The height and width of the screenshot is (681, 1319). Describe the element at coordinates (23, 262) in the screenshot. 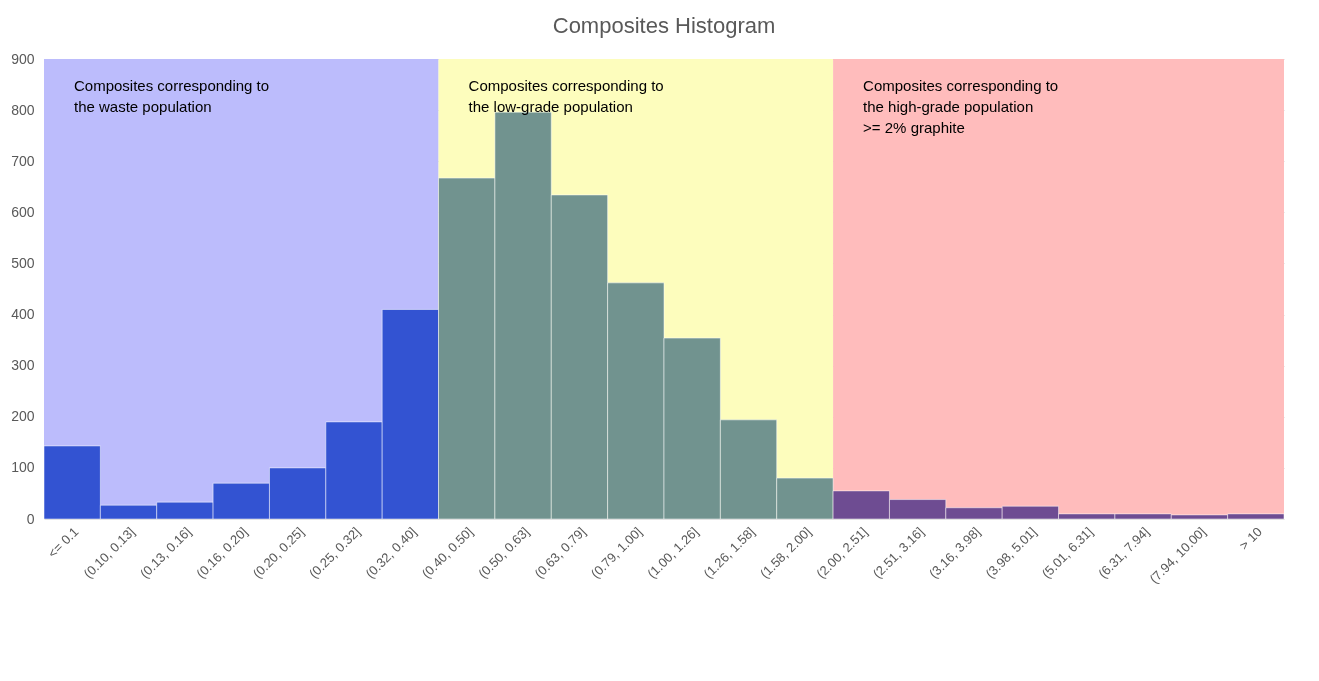

I see `y-tick-label: 500` at that location.